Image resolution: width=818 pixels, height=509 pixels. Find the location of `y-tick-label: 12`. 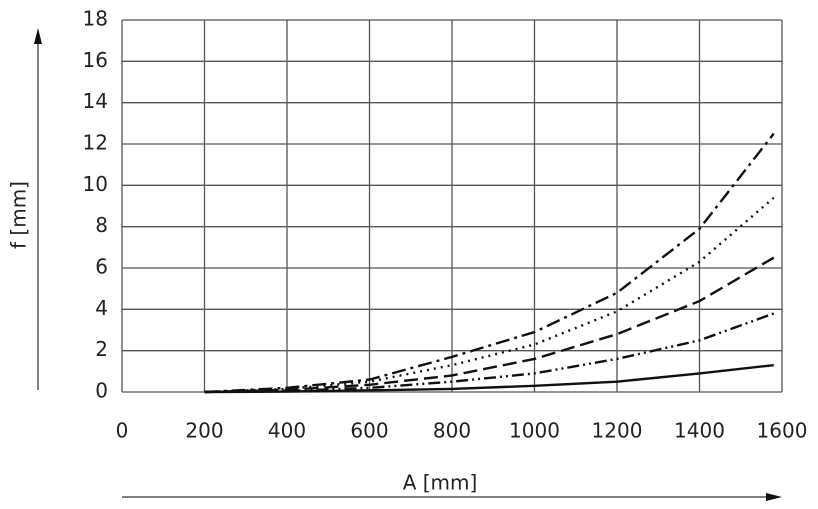

y-tick-label: 12 is located at coordinates (95, 143).